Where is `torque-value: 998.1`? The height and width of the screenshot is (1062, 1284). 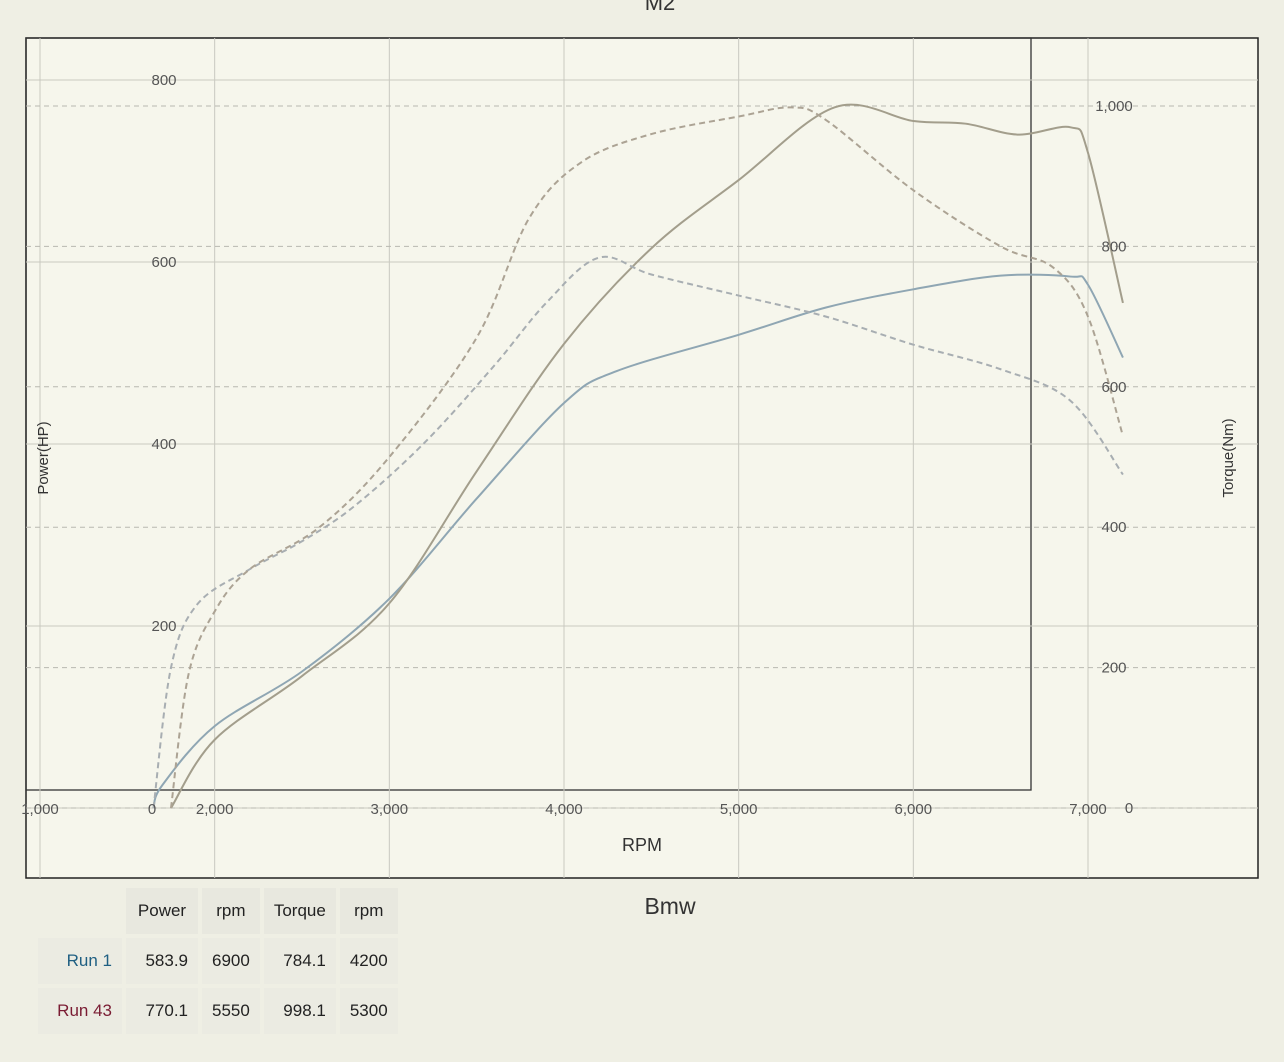
torque-value: 998.1 is located at coordinates (299, 1011).